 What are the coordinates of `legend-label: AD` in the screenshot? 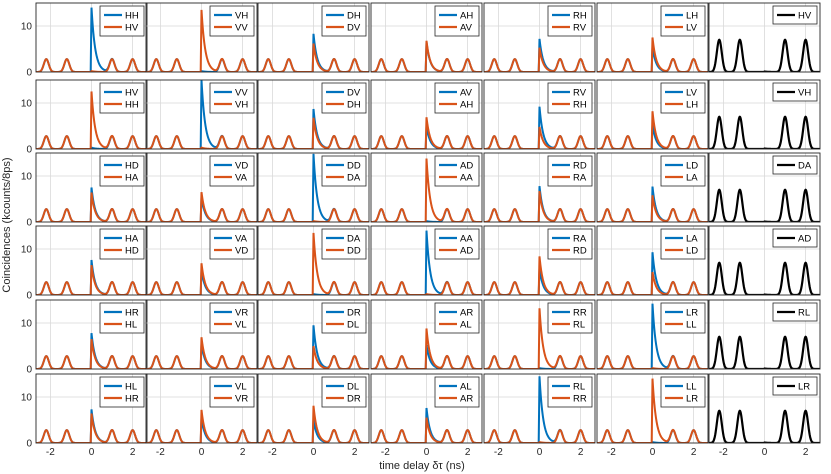 It's located at (466, 251).